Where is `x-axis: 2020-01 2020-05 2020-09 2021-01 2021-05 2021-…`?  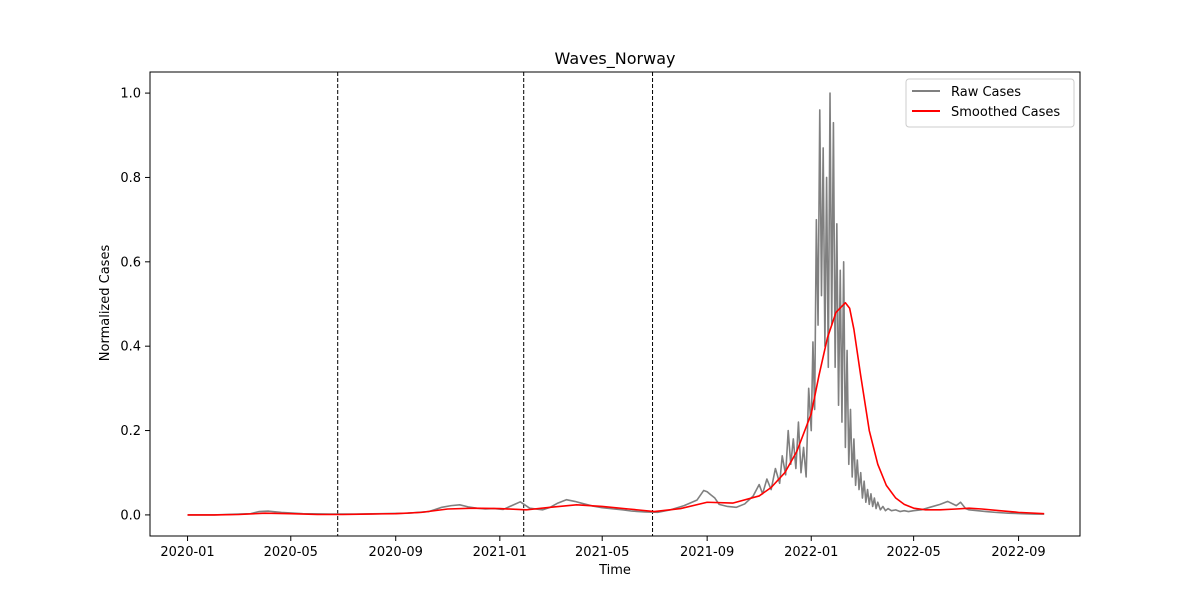 x-axis: 2020-01 2020-05 2020-09 2021-01 2021-05 2021-… is located at coordinates (603, 548).